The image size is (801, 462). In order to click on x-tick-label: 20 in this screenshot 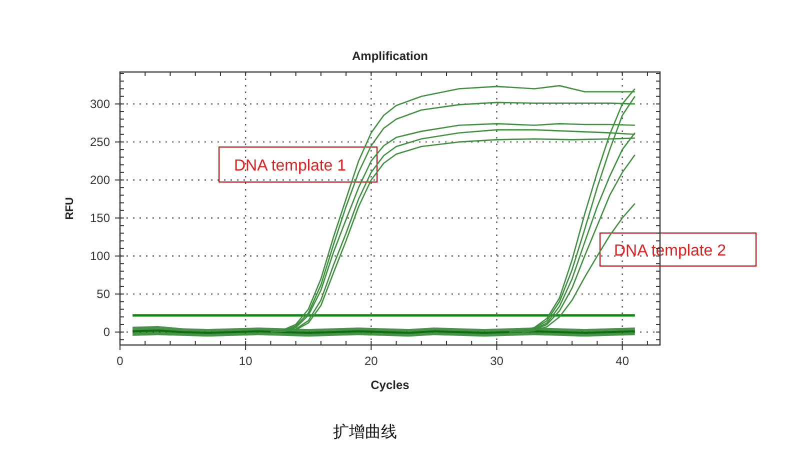, I will do `click(371, 361)`.